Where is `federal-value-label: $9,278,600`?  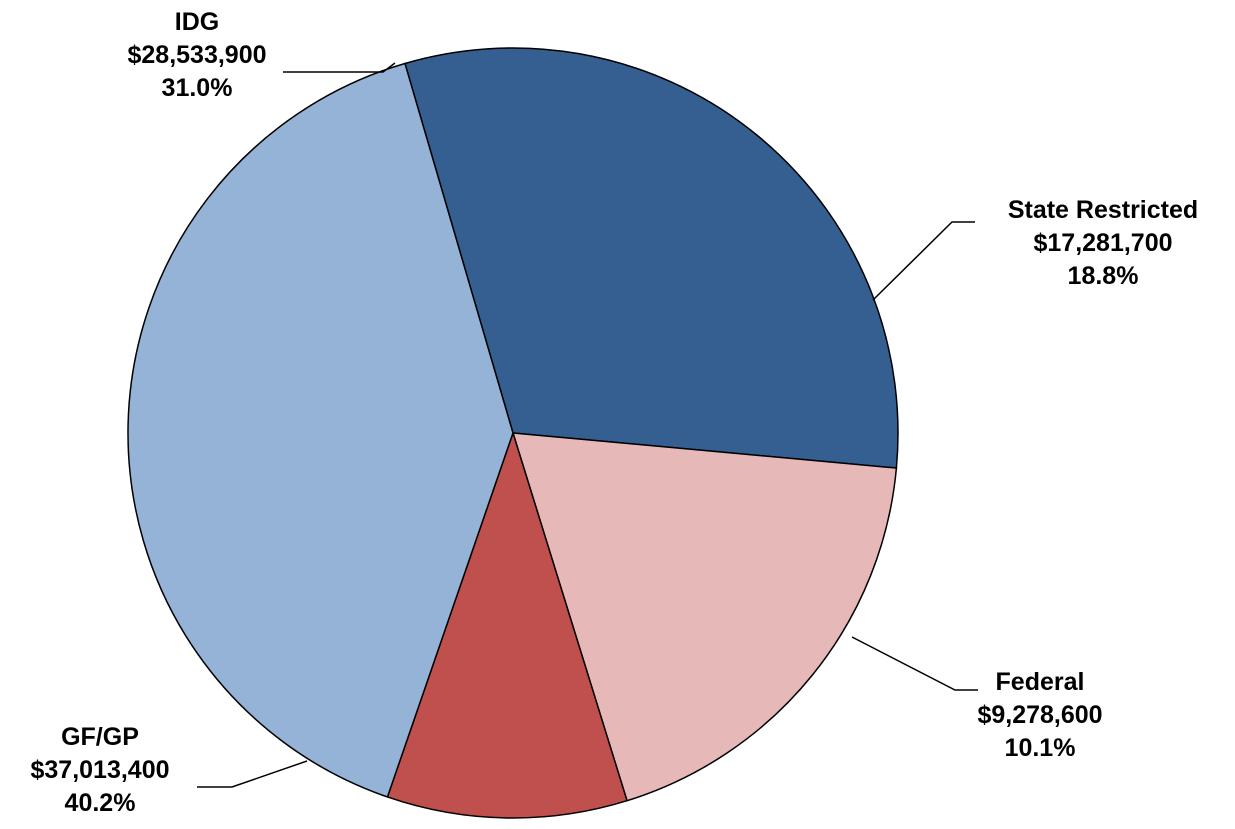 federal-value-label: $9,278,600 is located at coordinates (1039, 715).